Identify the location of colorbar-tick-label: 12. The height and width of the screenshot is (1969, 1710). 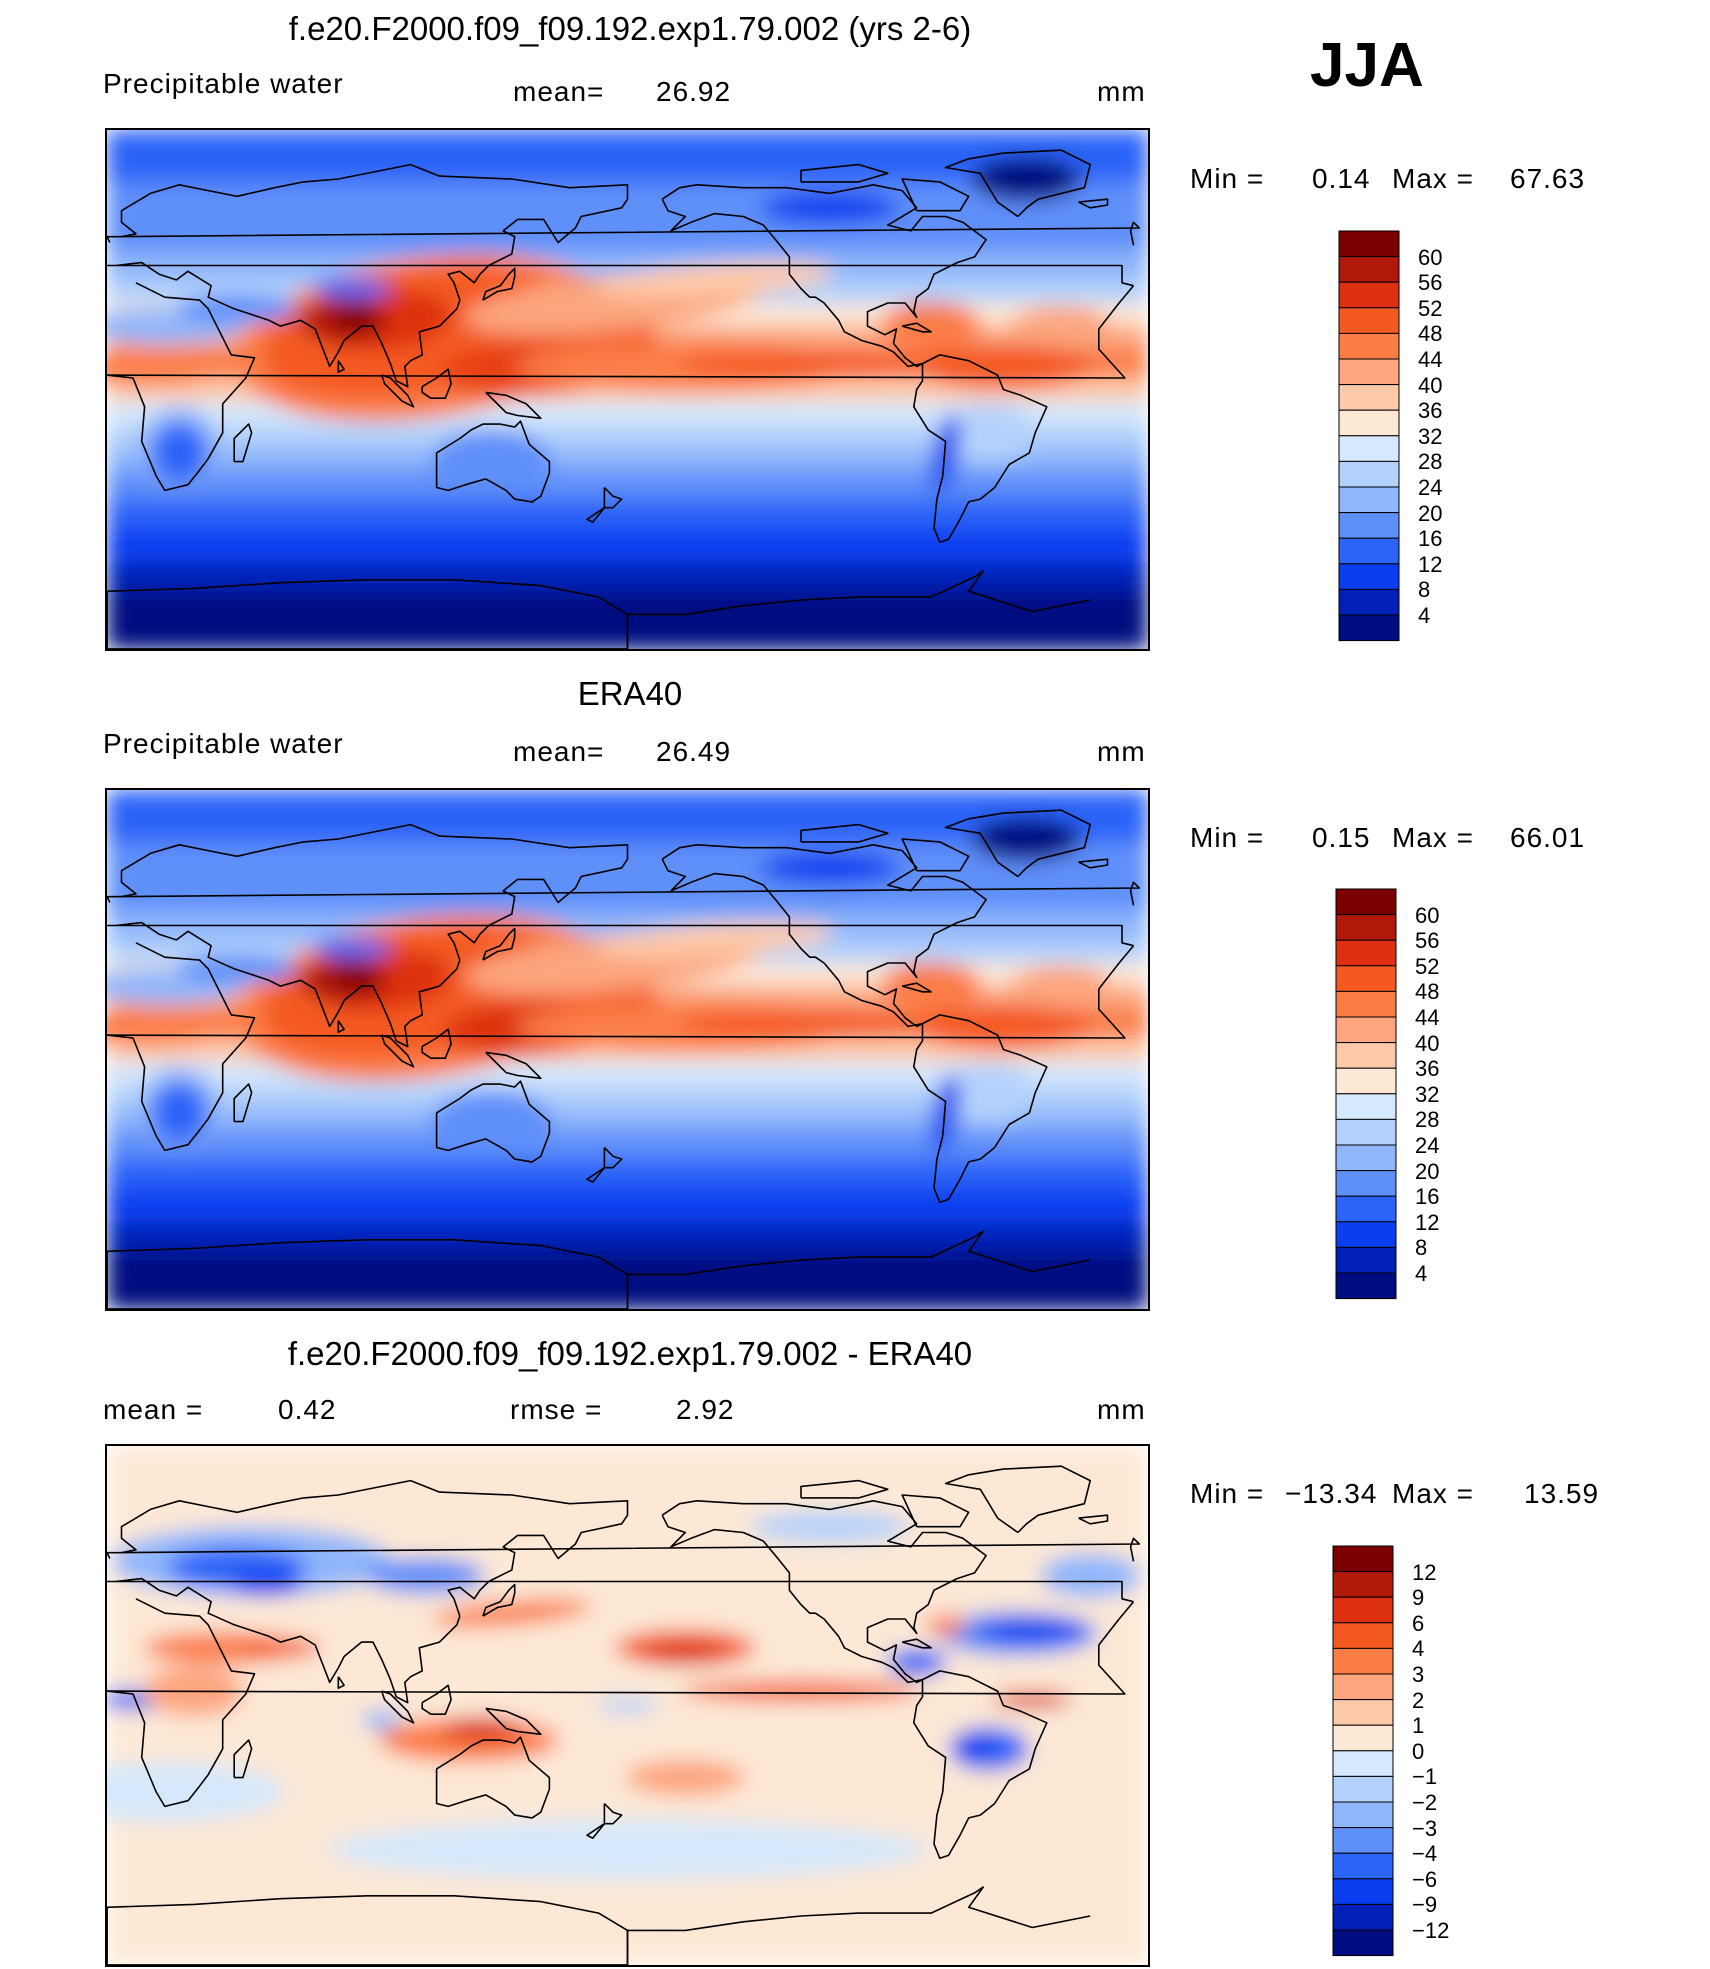
(1427, 1222).